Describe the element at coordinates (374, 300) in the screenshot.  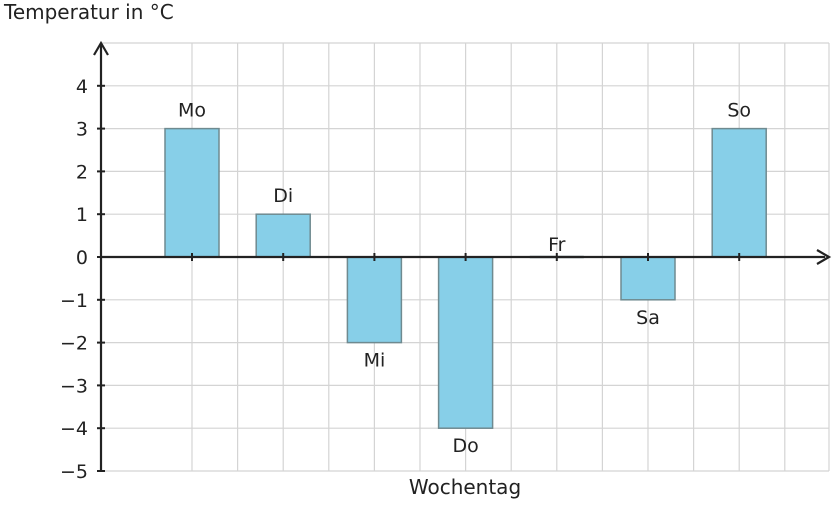
I see `bar-mi` at that location.